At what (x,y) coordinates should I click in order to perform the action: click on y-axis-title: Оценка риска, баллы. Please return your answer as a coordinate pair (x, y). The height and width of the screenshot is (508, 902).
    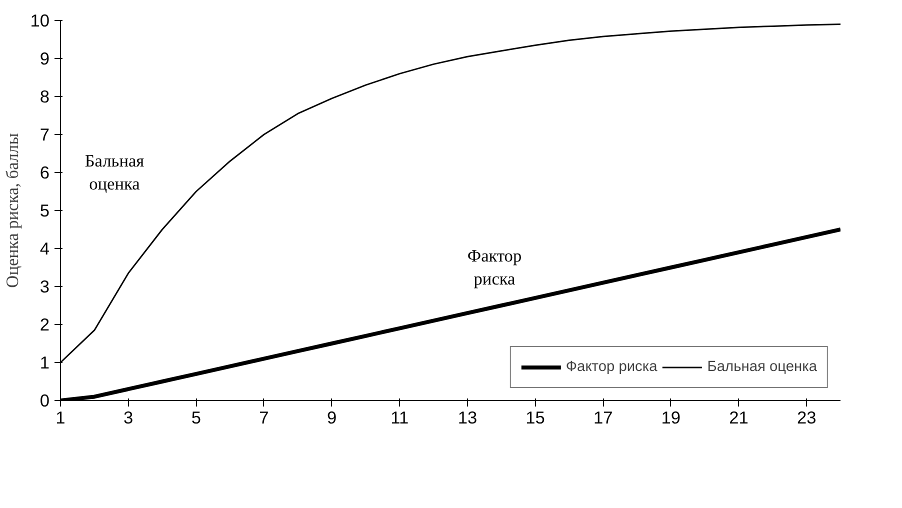
    Looking at the image, I should click on (12, 210).